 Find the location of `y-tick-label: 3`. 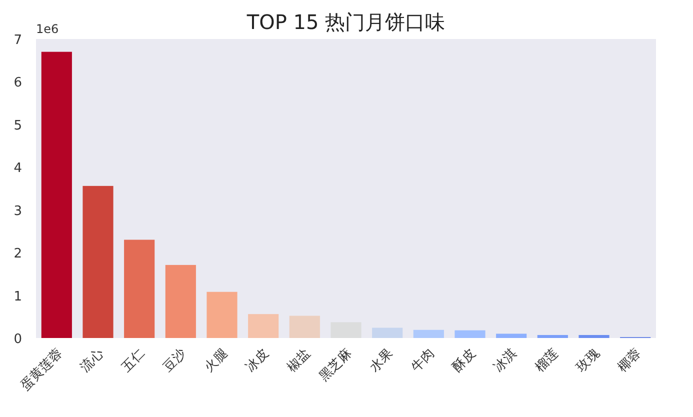

y-tick-label: 3 is located at coordinates (18, 211).